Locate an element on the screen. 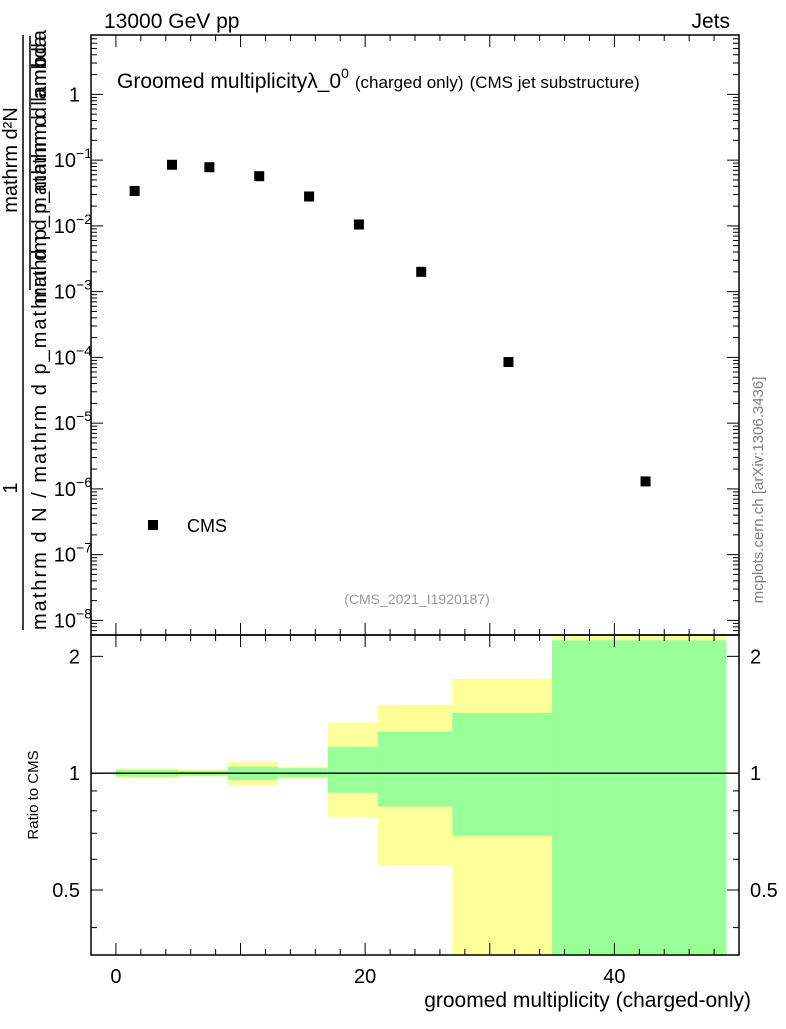 The height and width of the screenshot is (1029, 786). y-tick-label-exp: −7 is located at coordinates (84, 548).